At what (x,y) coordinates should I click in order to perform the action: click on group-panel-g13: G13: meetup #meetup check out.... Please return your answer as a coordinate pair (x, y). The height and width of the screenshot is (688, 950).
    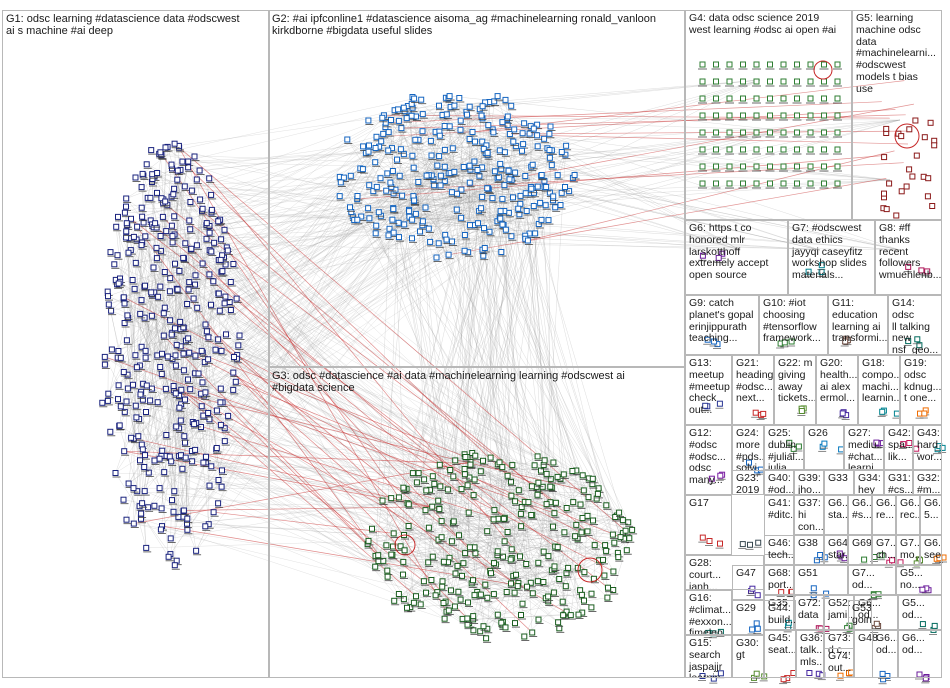
    Looking at the image, I should click on (708, 390).